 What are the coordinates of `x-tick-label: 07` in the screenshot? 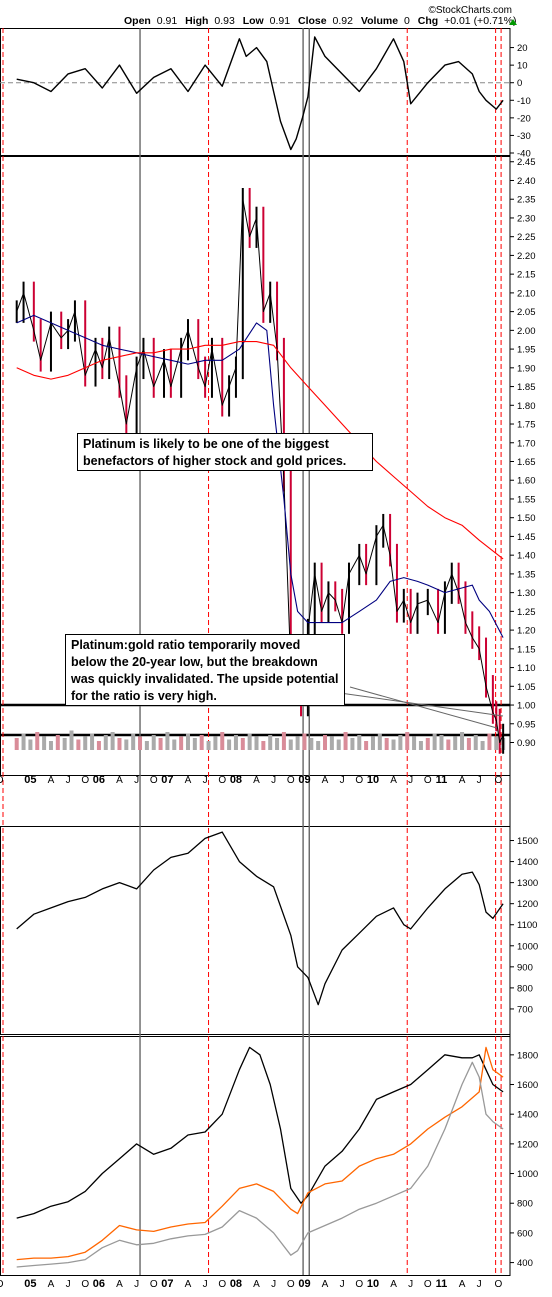 It's located at (167, 1284).